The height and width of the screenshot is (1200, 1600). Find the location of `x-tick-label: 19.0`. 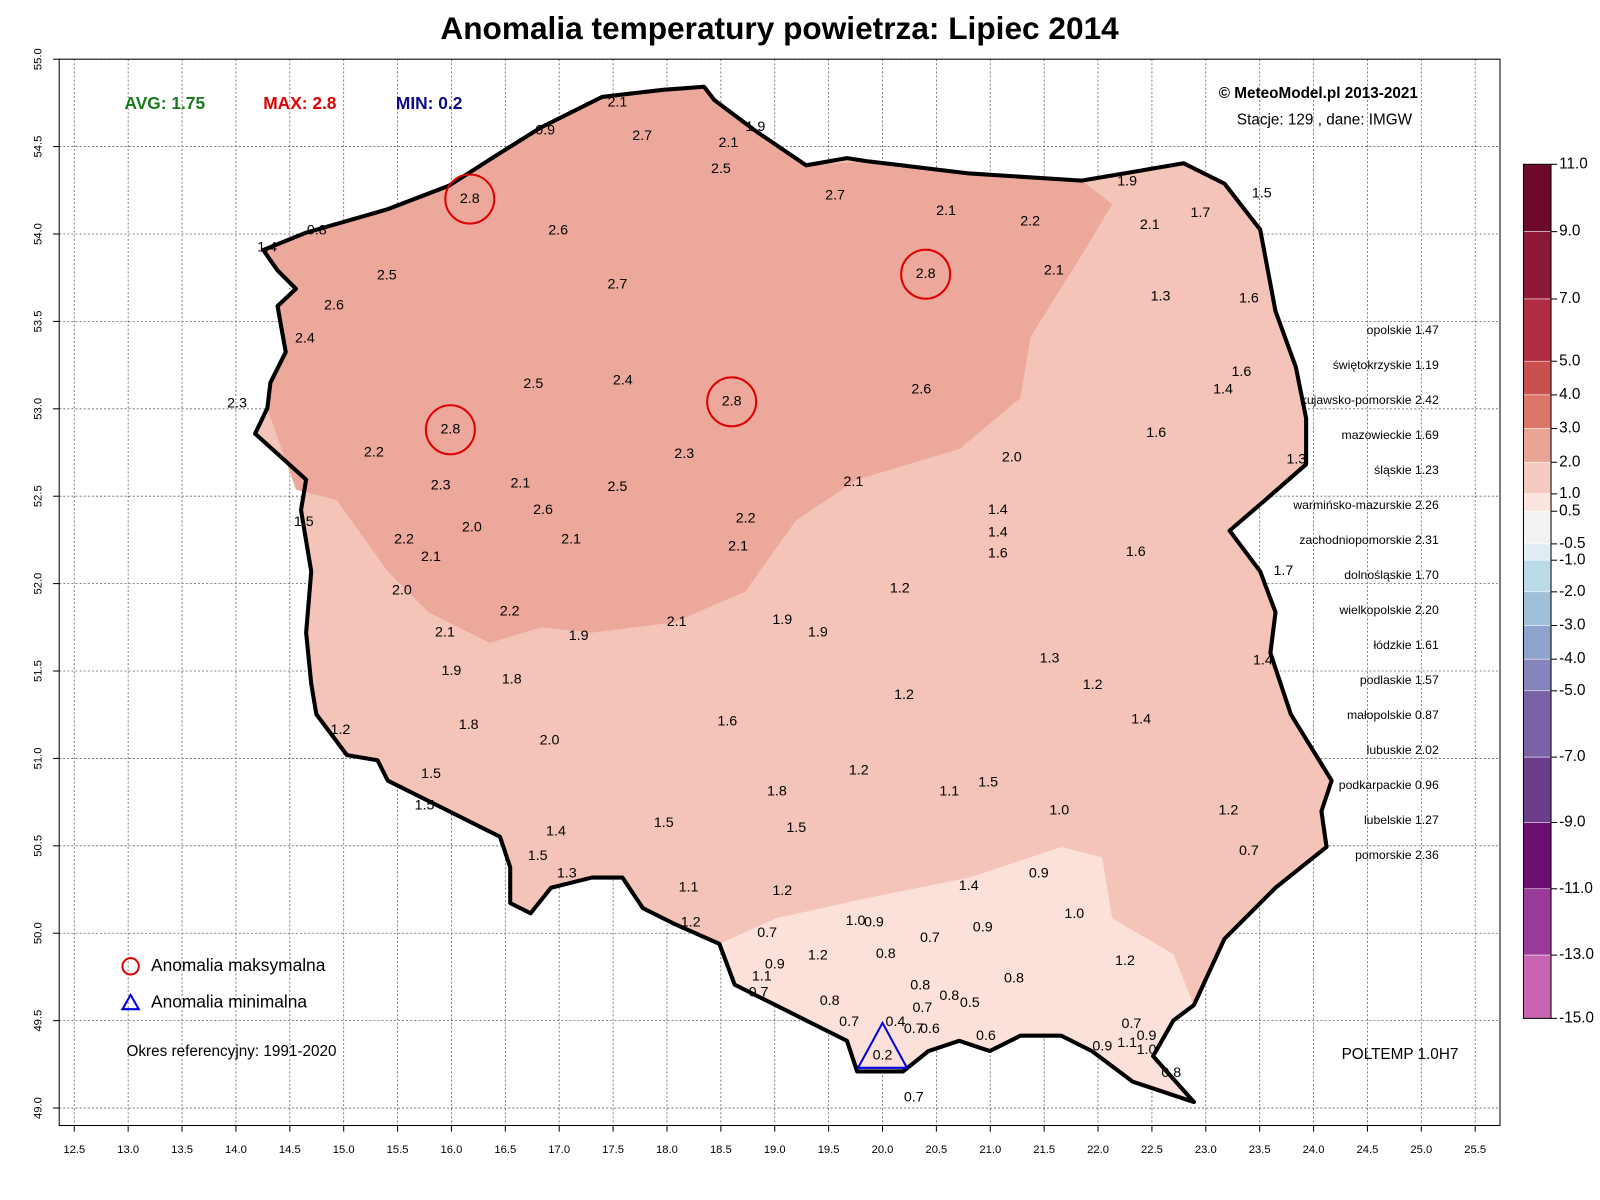

x-tick-label: 19.0 is located at coordinates (775, 1150).